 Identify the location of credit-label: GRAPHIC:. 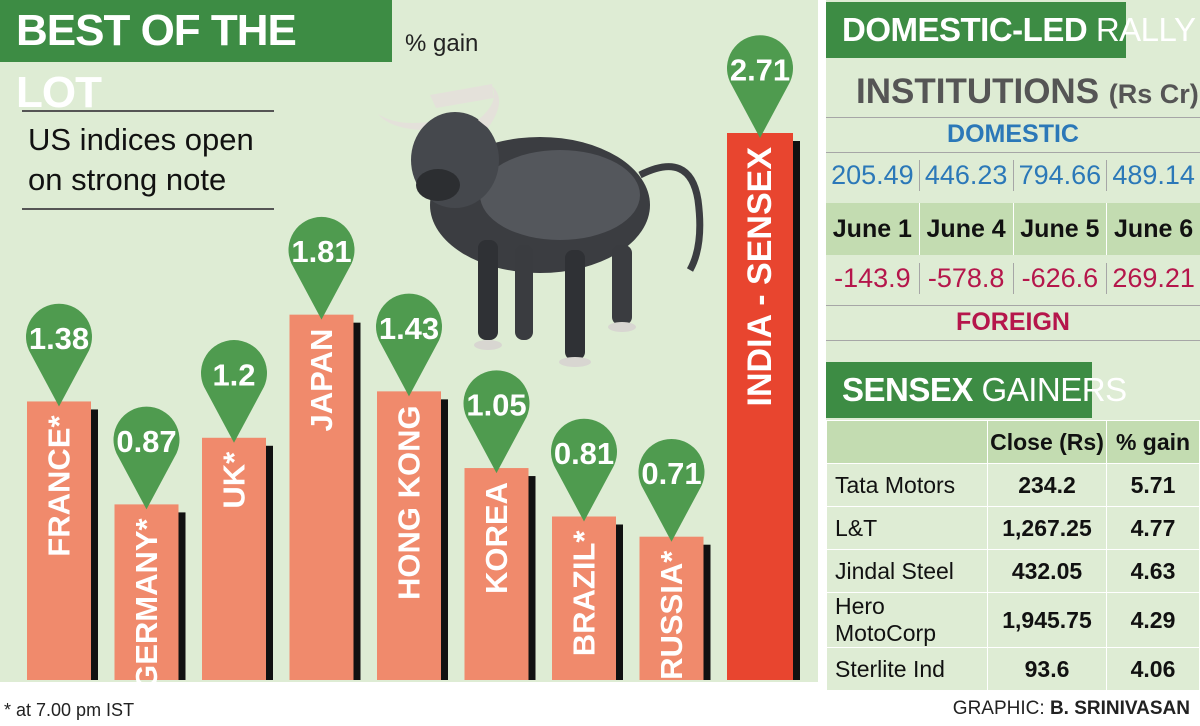
(998, 708).